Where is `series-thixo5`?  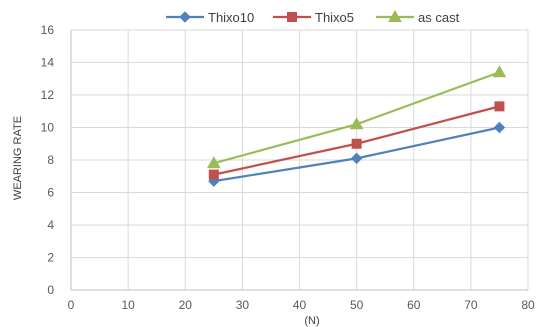
series-thixo5 is located at coordinates (356, 140).